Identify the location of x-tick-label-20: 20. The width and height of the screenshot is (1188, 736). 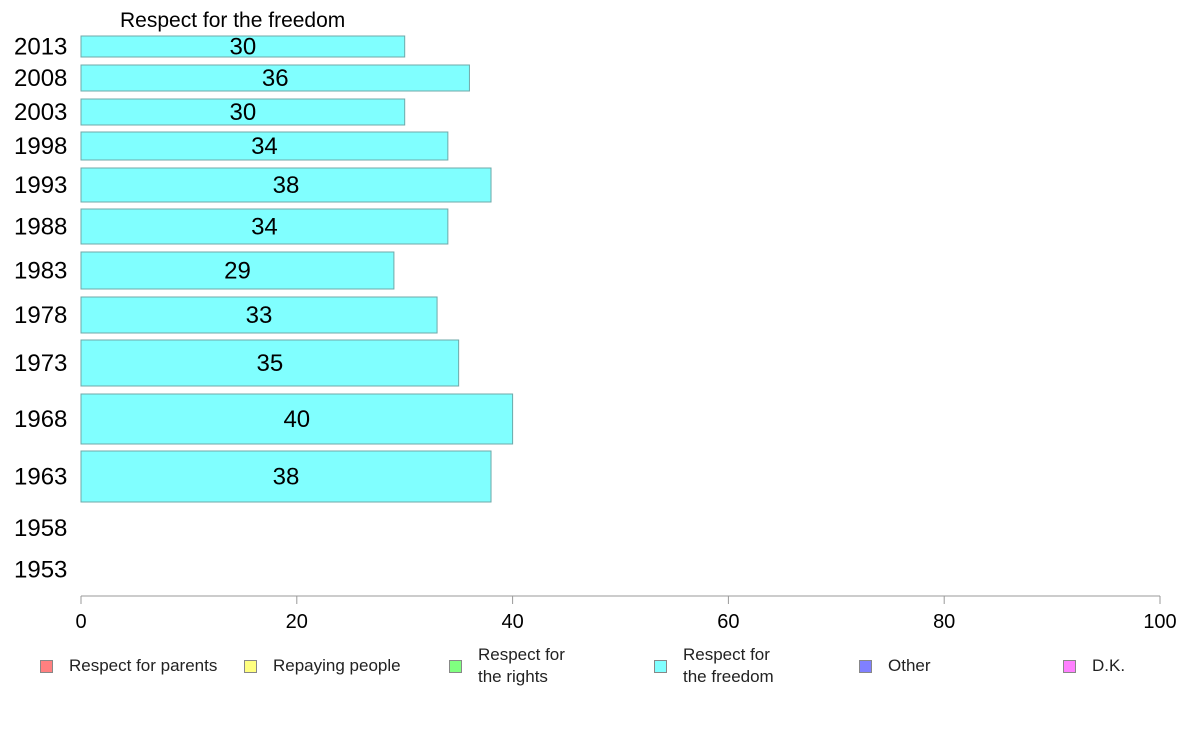
(297, 622).